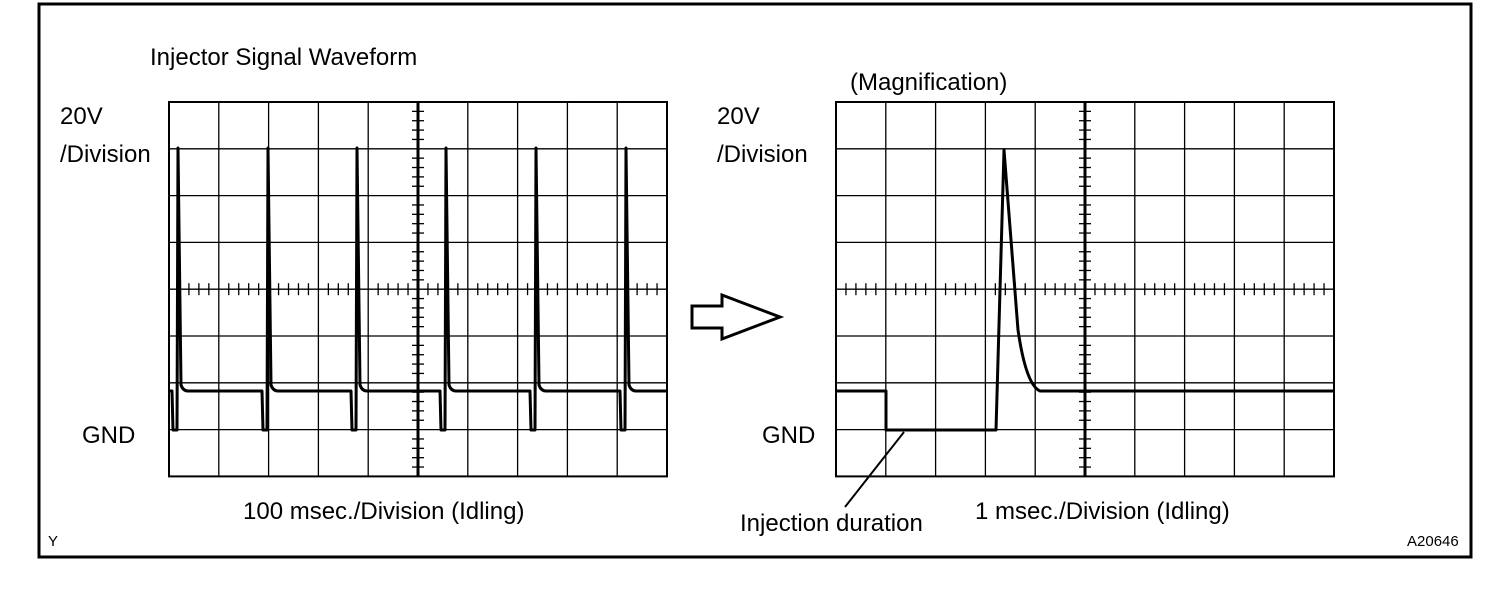 Image resolution: width=1504 pixels, height=590 pixels. I want to click on right-voltage-scale-line1: 20V, so click(738, 116).